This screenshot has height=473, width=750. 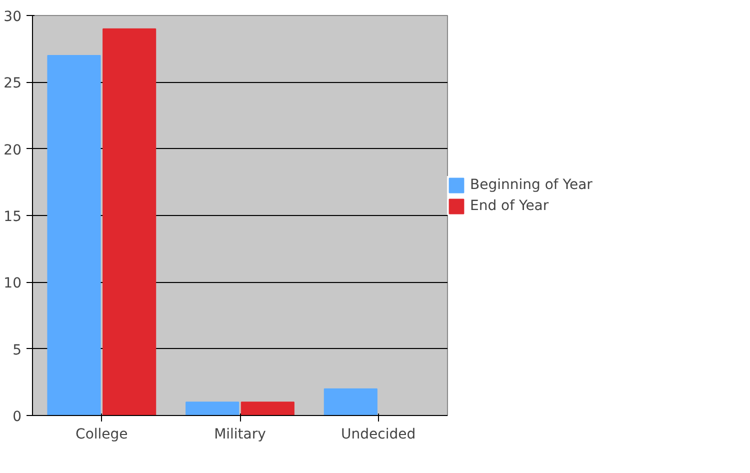 I want to click on y-tick-label: 0, so click(x=17, y=417).